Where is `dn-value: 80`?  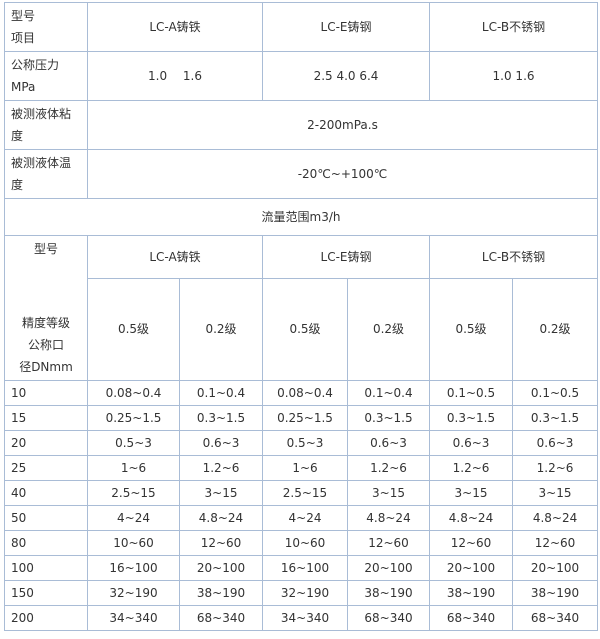 dn-value: 80 is located at coordinates (46, 543).